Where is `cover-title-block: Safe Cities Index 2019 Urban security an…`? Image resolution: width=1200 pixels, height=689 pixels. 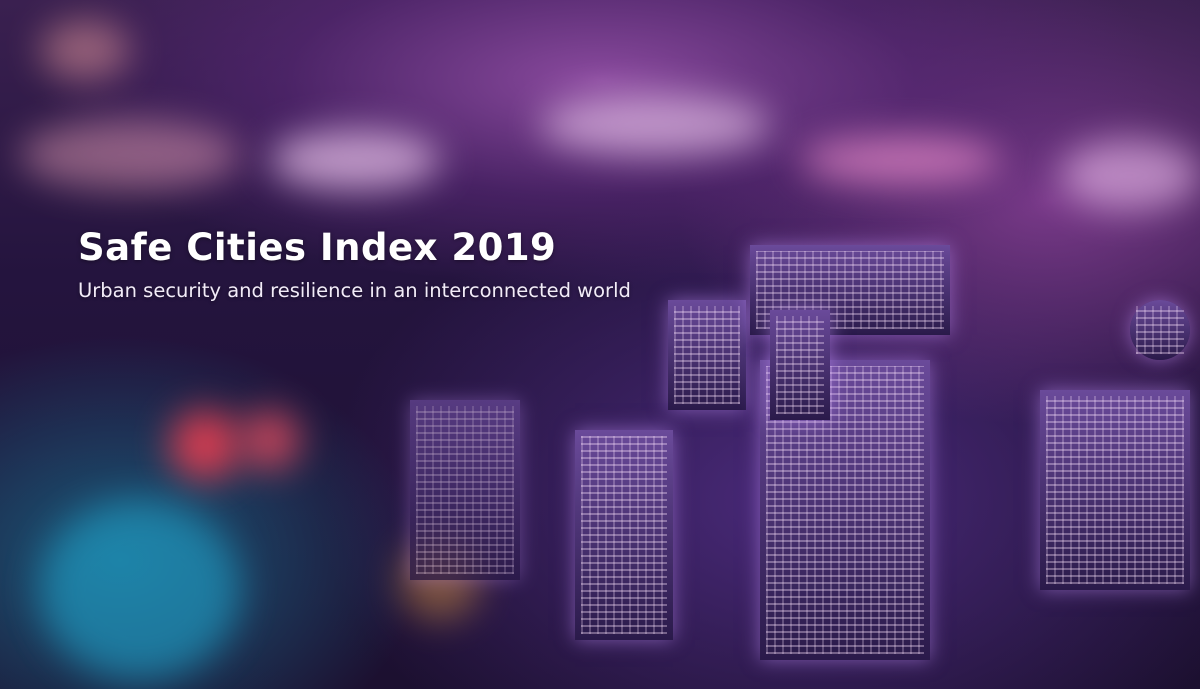 cover-title-block: Safe Cities Index 2019 Urban security an… is located at coordinates (354, 264).